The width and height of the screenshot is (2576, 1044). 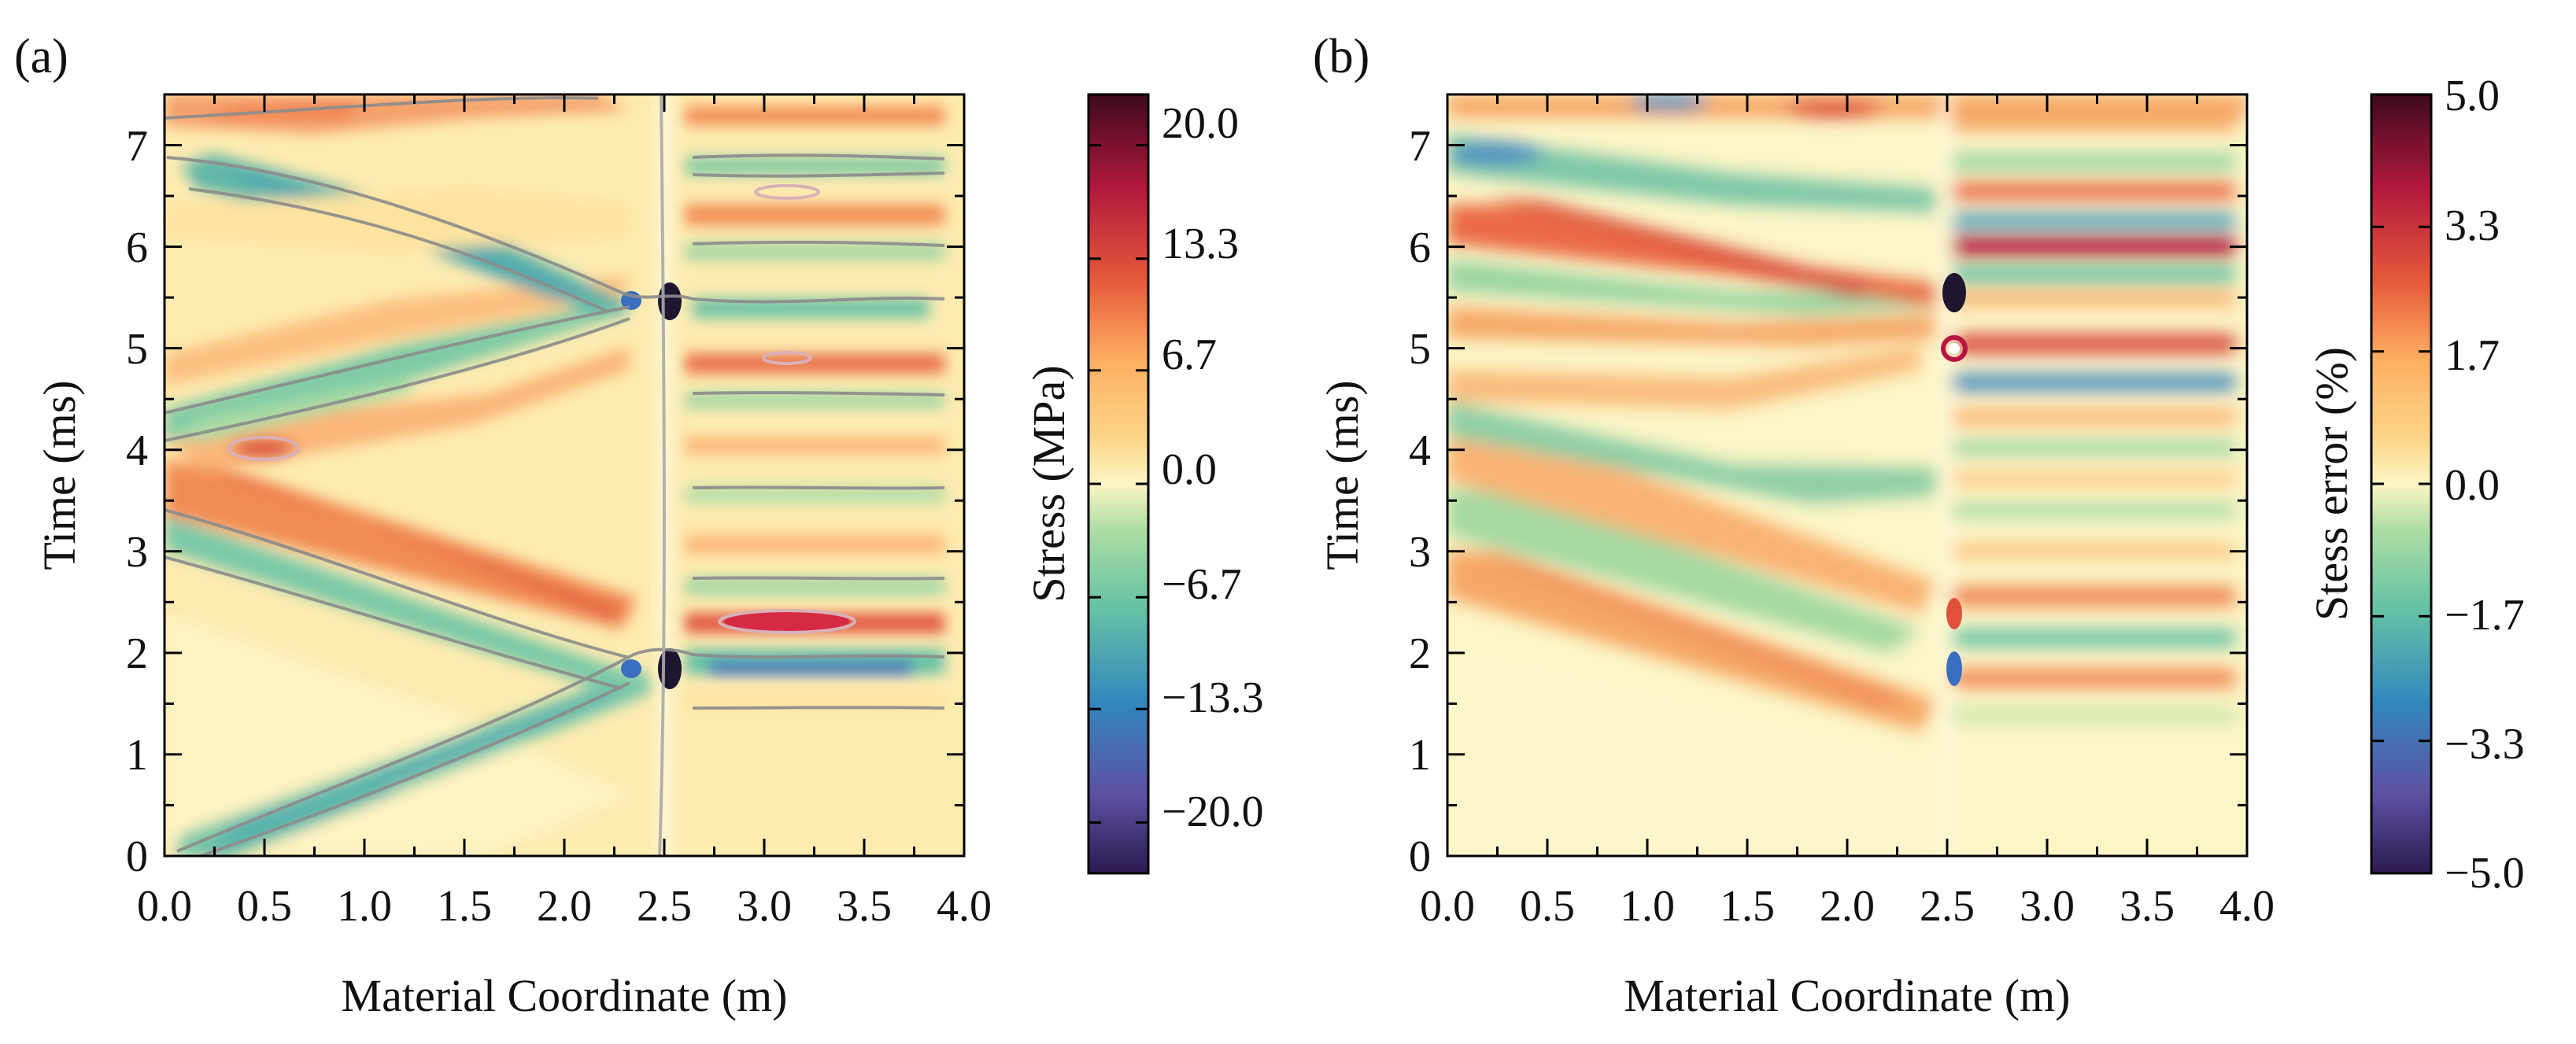 What do you see at coordinates (164, 907) in the screenshot?
I see `a-xtick-0: 0.0` at bounding box center [164, 907].